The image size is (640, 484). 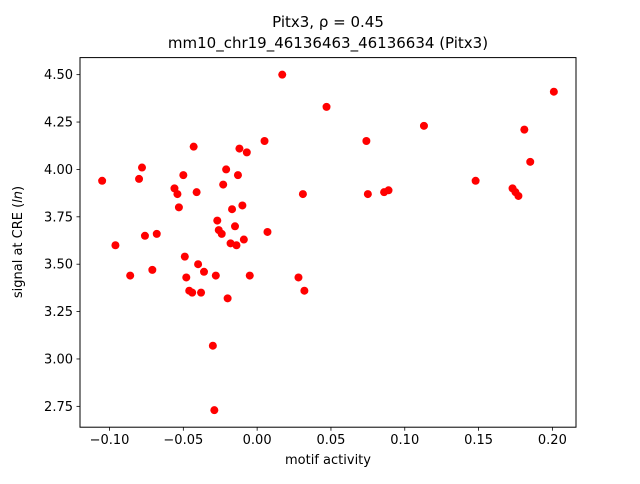 I want to click on x-tick-label: 0.05, so click(x=330, y=440).